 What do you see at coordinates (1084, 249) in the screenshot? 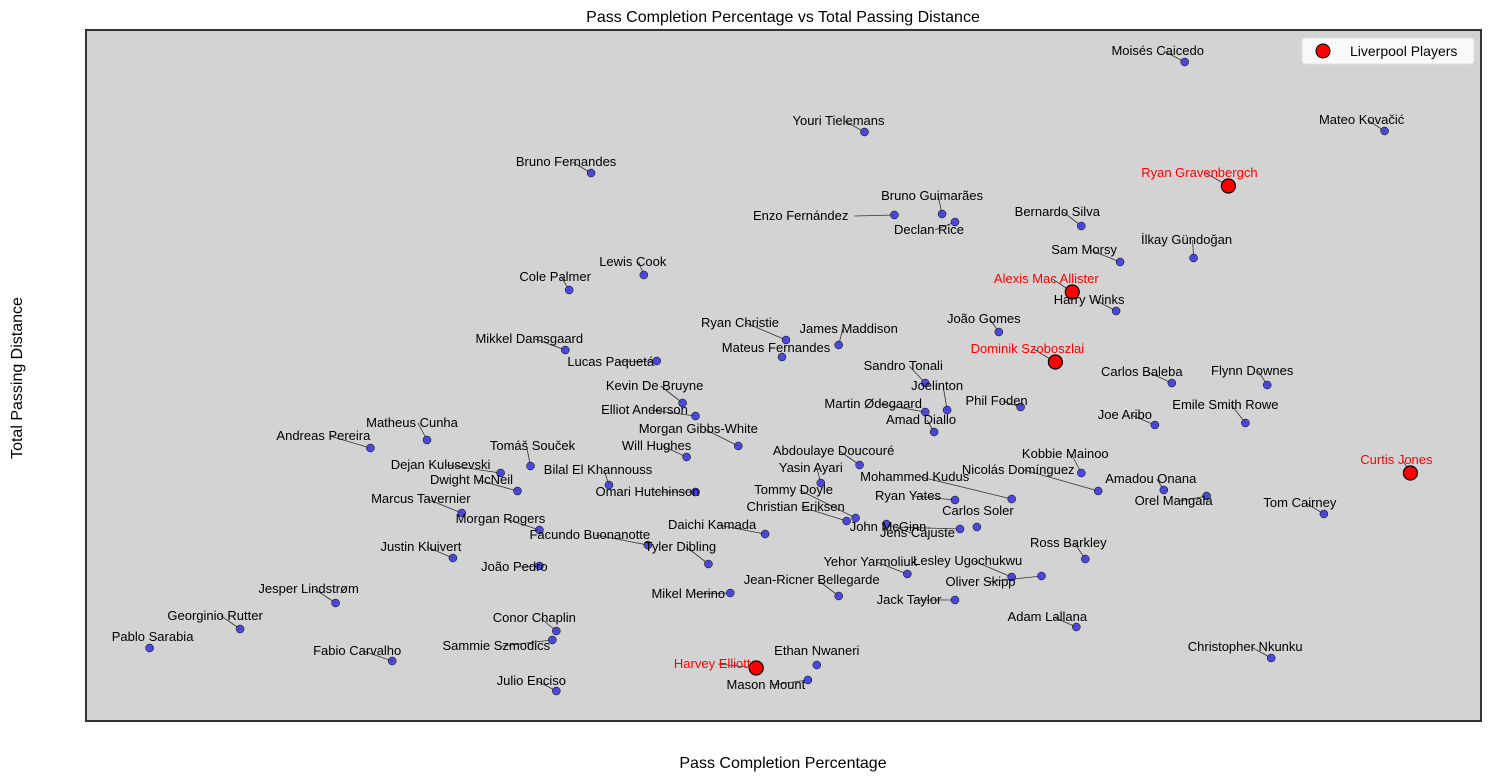
I see `point-label: Sam Morsy` at bounding box center [1084, 249].